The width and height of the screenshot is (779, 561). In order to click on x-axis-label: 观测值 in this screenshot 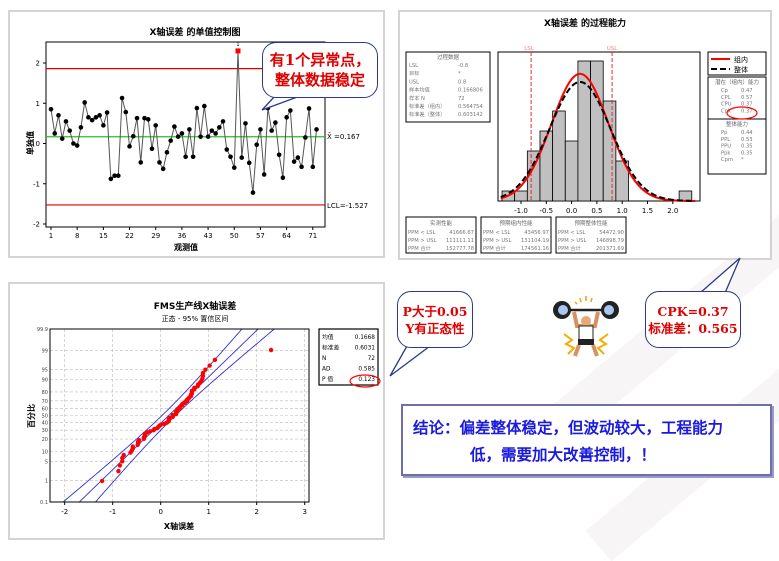, I will do `click(186, 247)`.